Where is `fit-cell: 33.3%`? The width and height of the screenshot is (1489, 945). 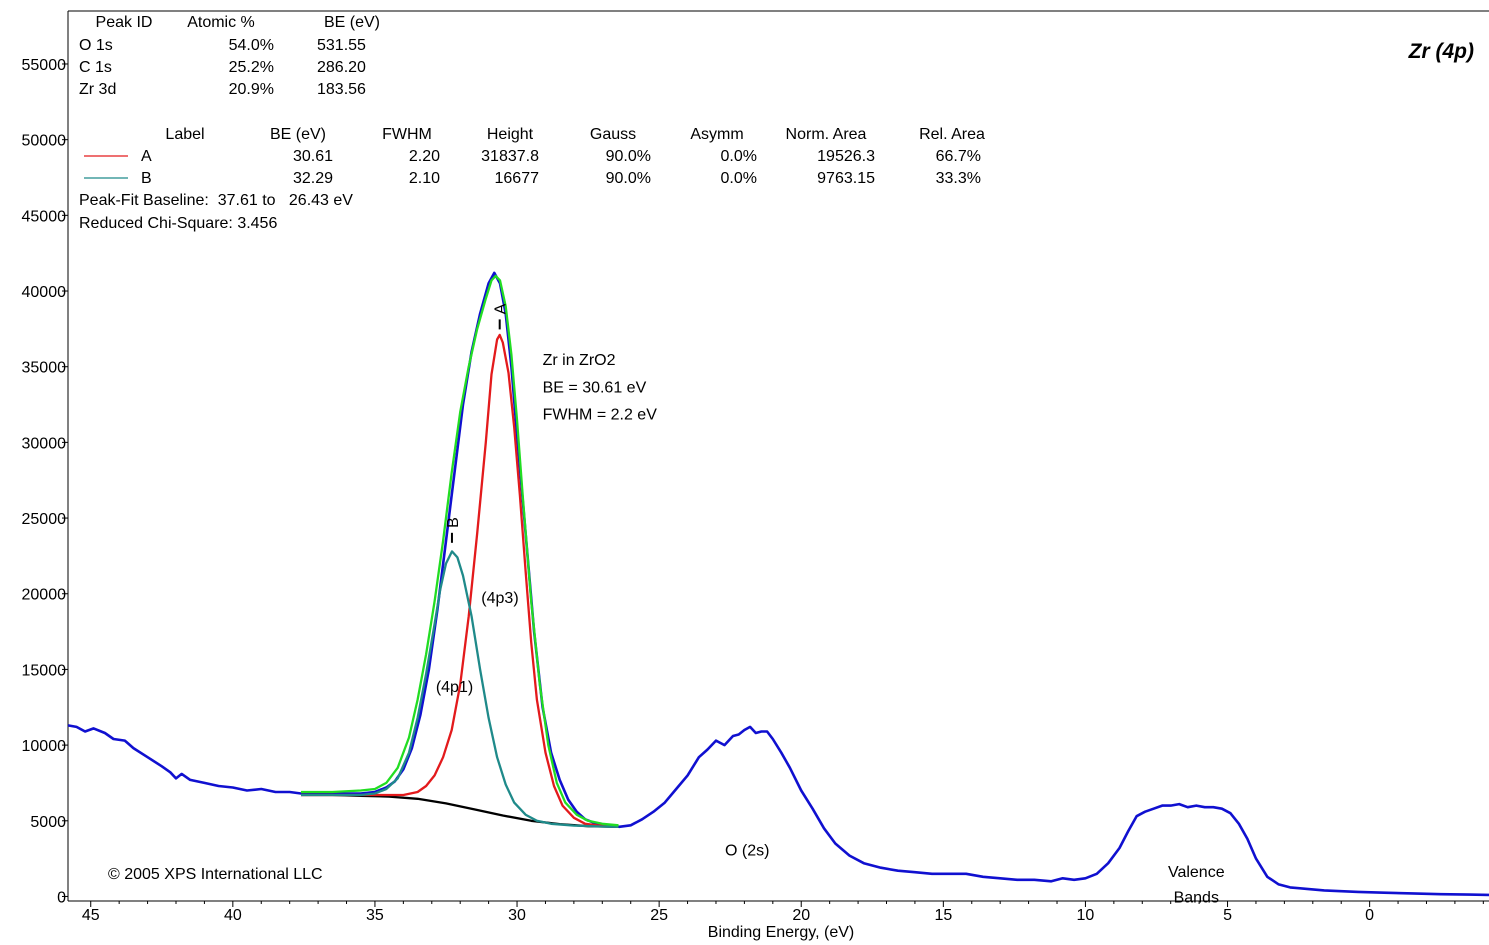 fit-cell: 33.3% is located at coordinates (958, 178).